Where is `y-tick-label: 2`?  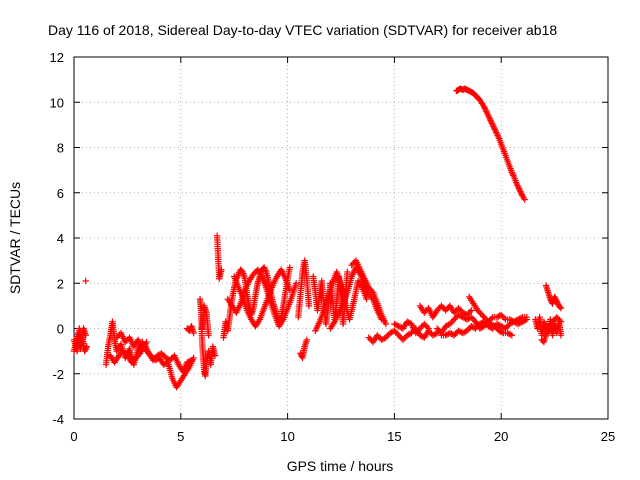
y-tick-label: 2 is located at coordinates (60, 283).